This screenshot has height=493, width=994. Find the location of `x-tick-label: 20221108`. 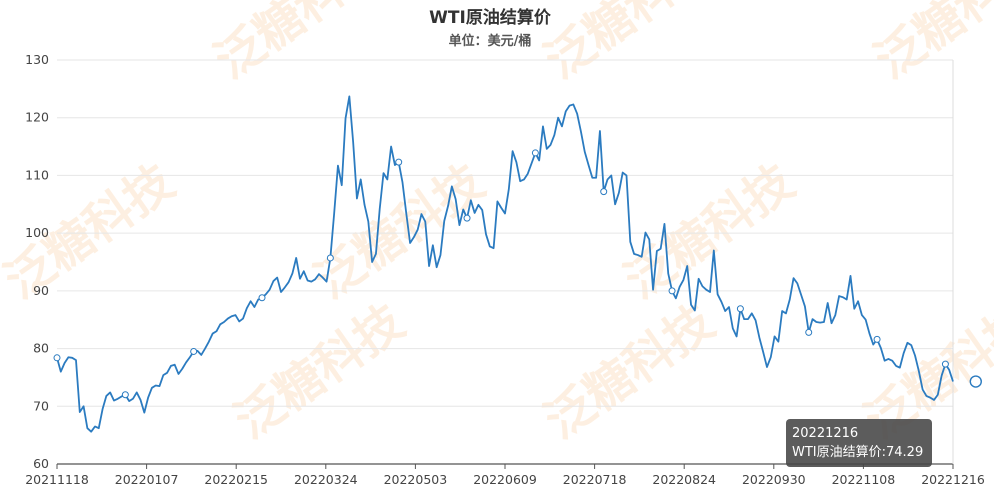

x-tick-label: 20221108 is located at coordinates (864, 479).